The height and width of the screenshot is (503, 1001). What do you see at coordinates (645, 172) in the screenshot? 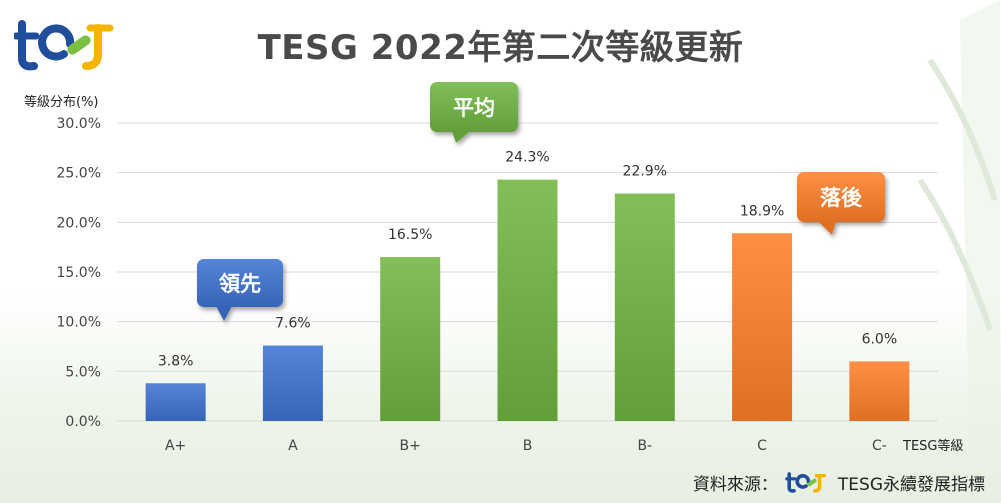
I see `data-label: 22.9%` at bounding box center [645, 172].